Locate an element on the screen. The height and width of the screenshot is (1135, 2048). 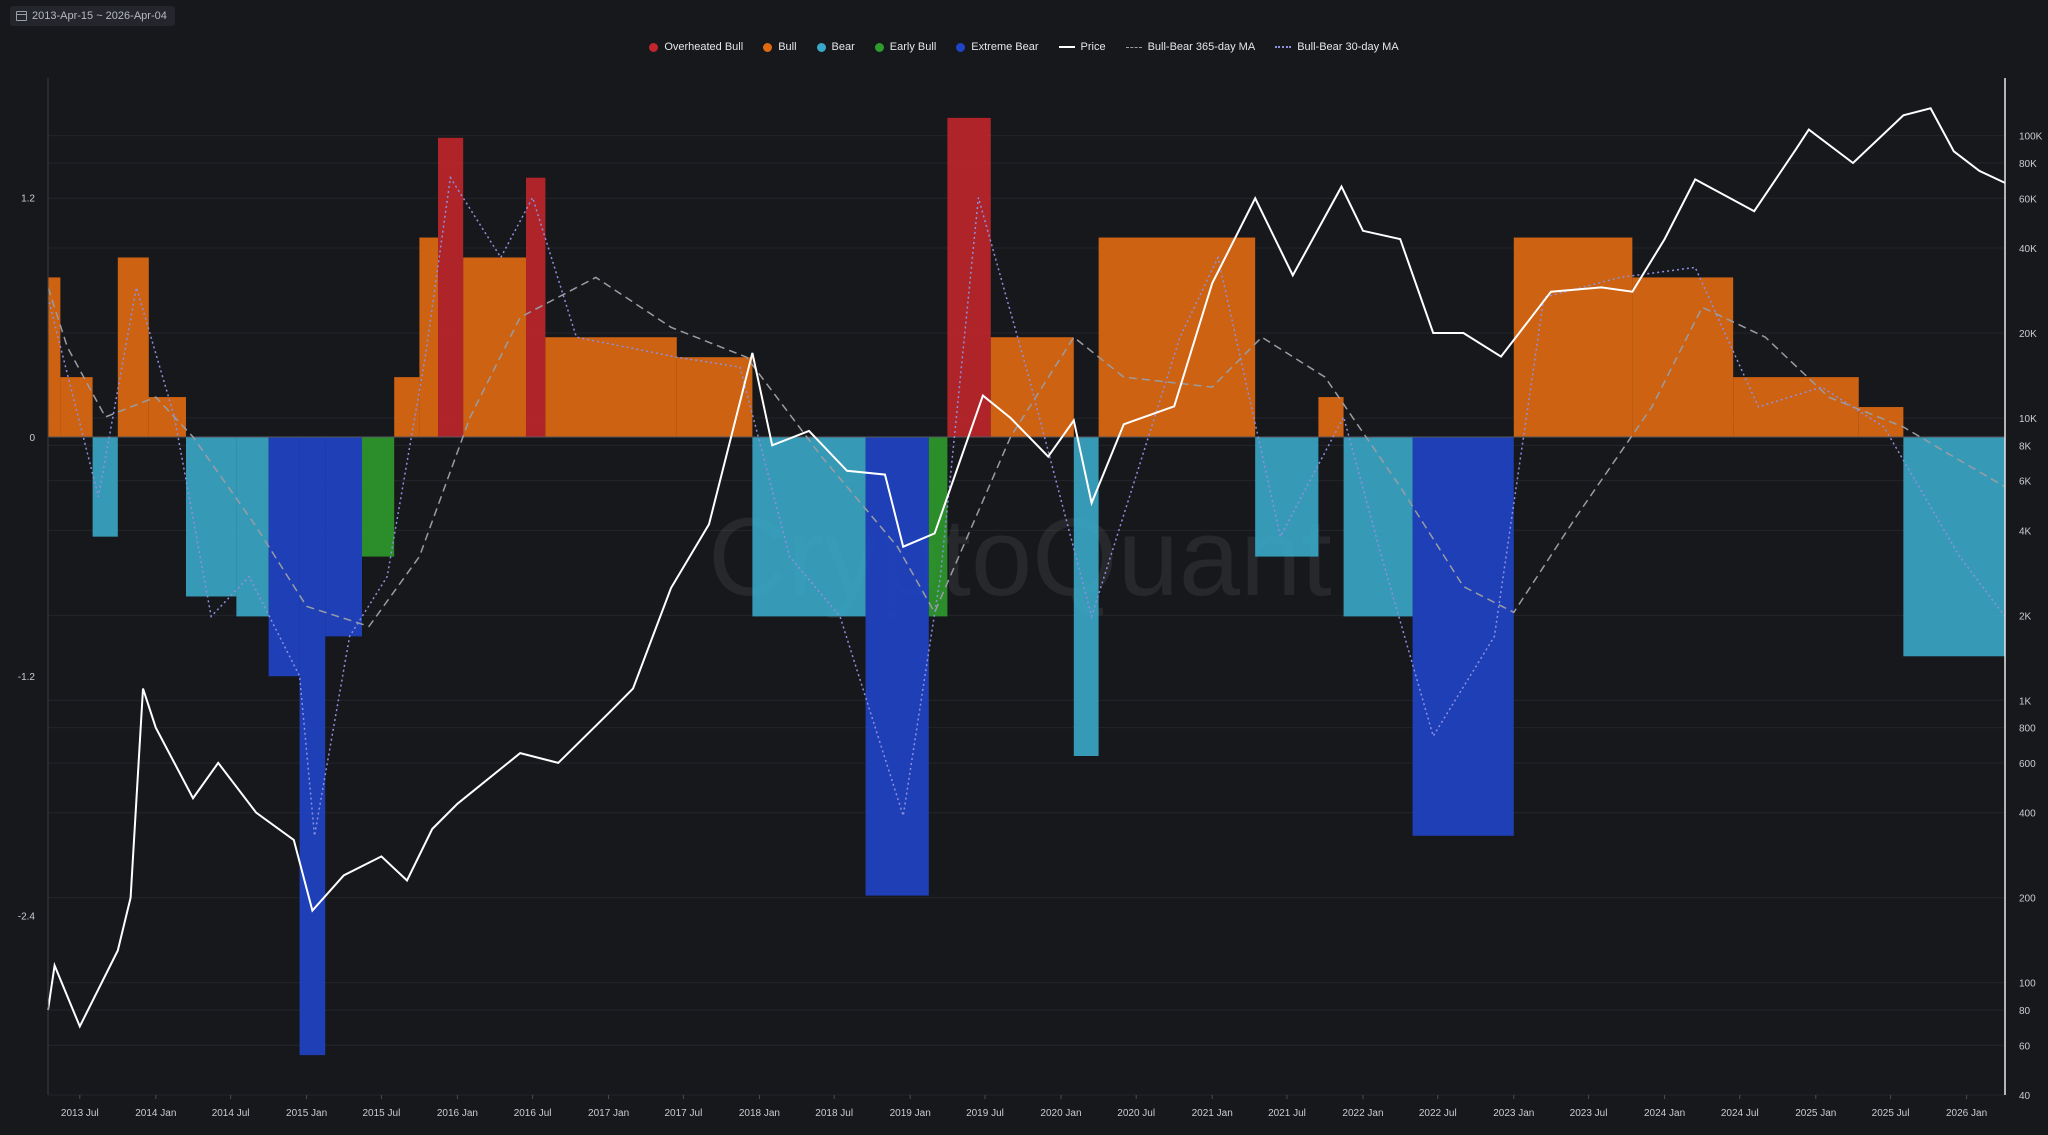
right-axis-tick-label: 10K is located at coordinates (2028, 419).